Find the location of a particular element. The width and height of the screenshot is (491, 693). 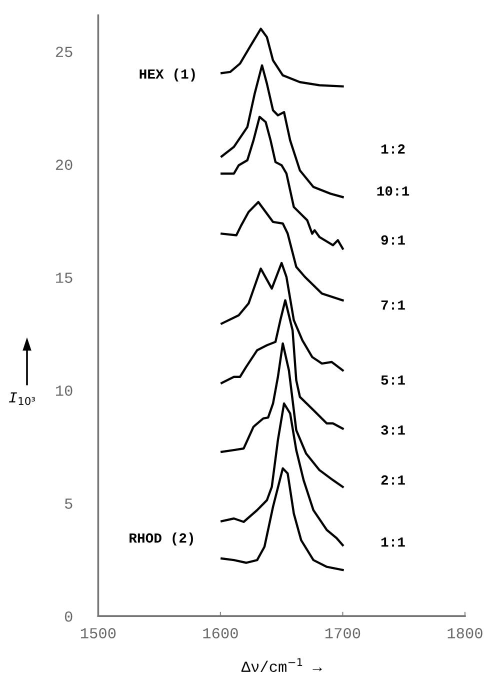

x-tick-label: 1800 is located at coordinates (465, 633).